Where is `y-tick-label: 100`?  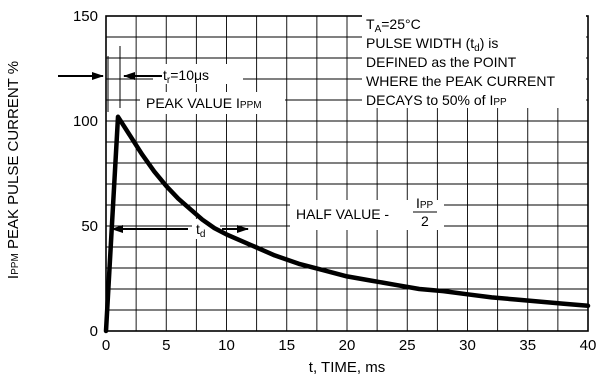 y-tick-label: 100 is located at coordinates (85, 121).